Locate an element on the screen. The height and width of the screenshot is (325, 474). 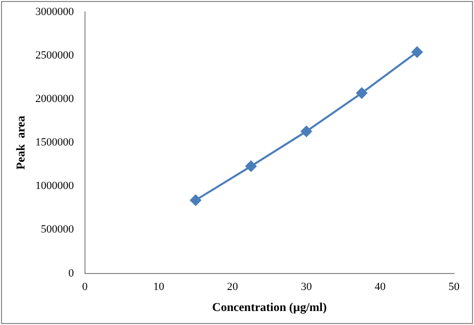
y-tick-label: 0 is located at coordinates (71, 273).